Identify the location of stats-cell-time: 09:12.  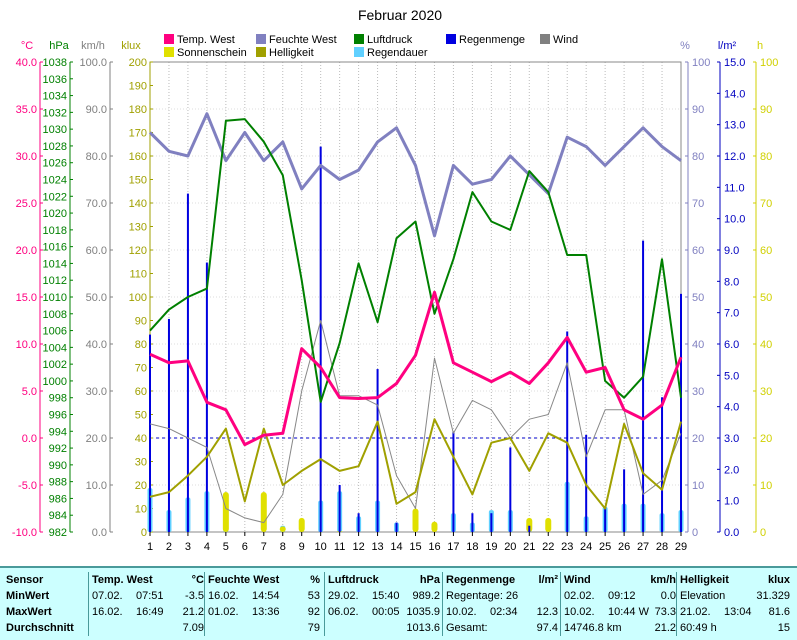
(622, 596).